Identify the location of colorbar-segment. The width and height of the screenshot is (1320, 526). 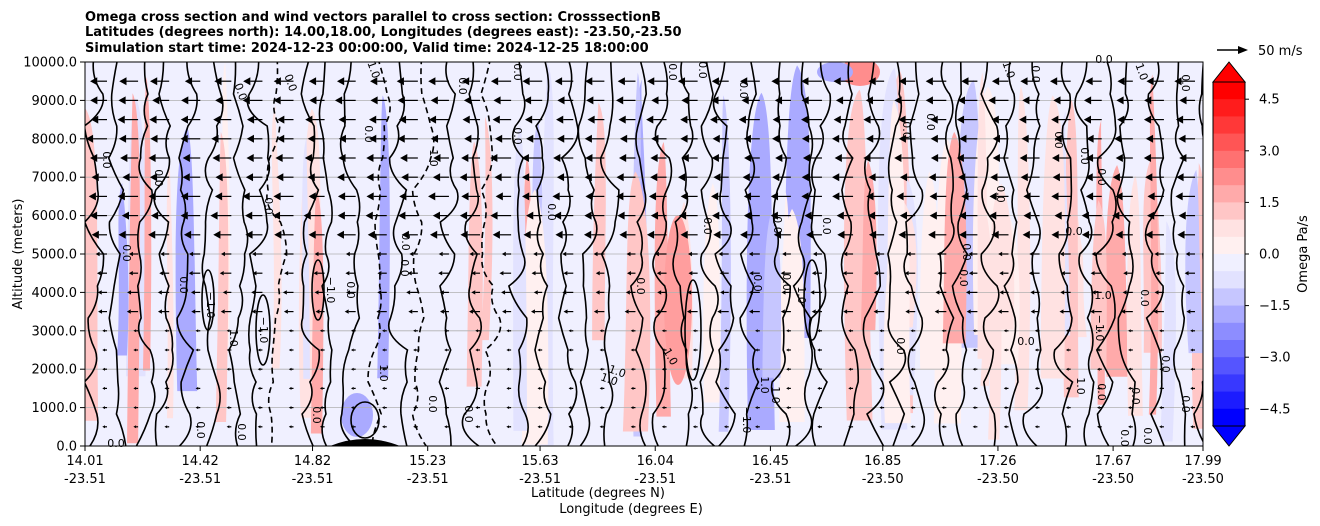
(1229, 194).